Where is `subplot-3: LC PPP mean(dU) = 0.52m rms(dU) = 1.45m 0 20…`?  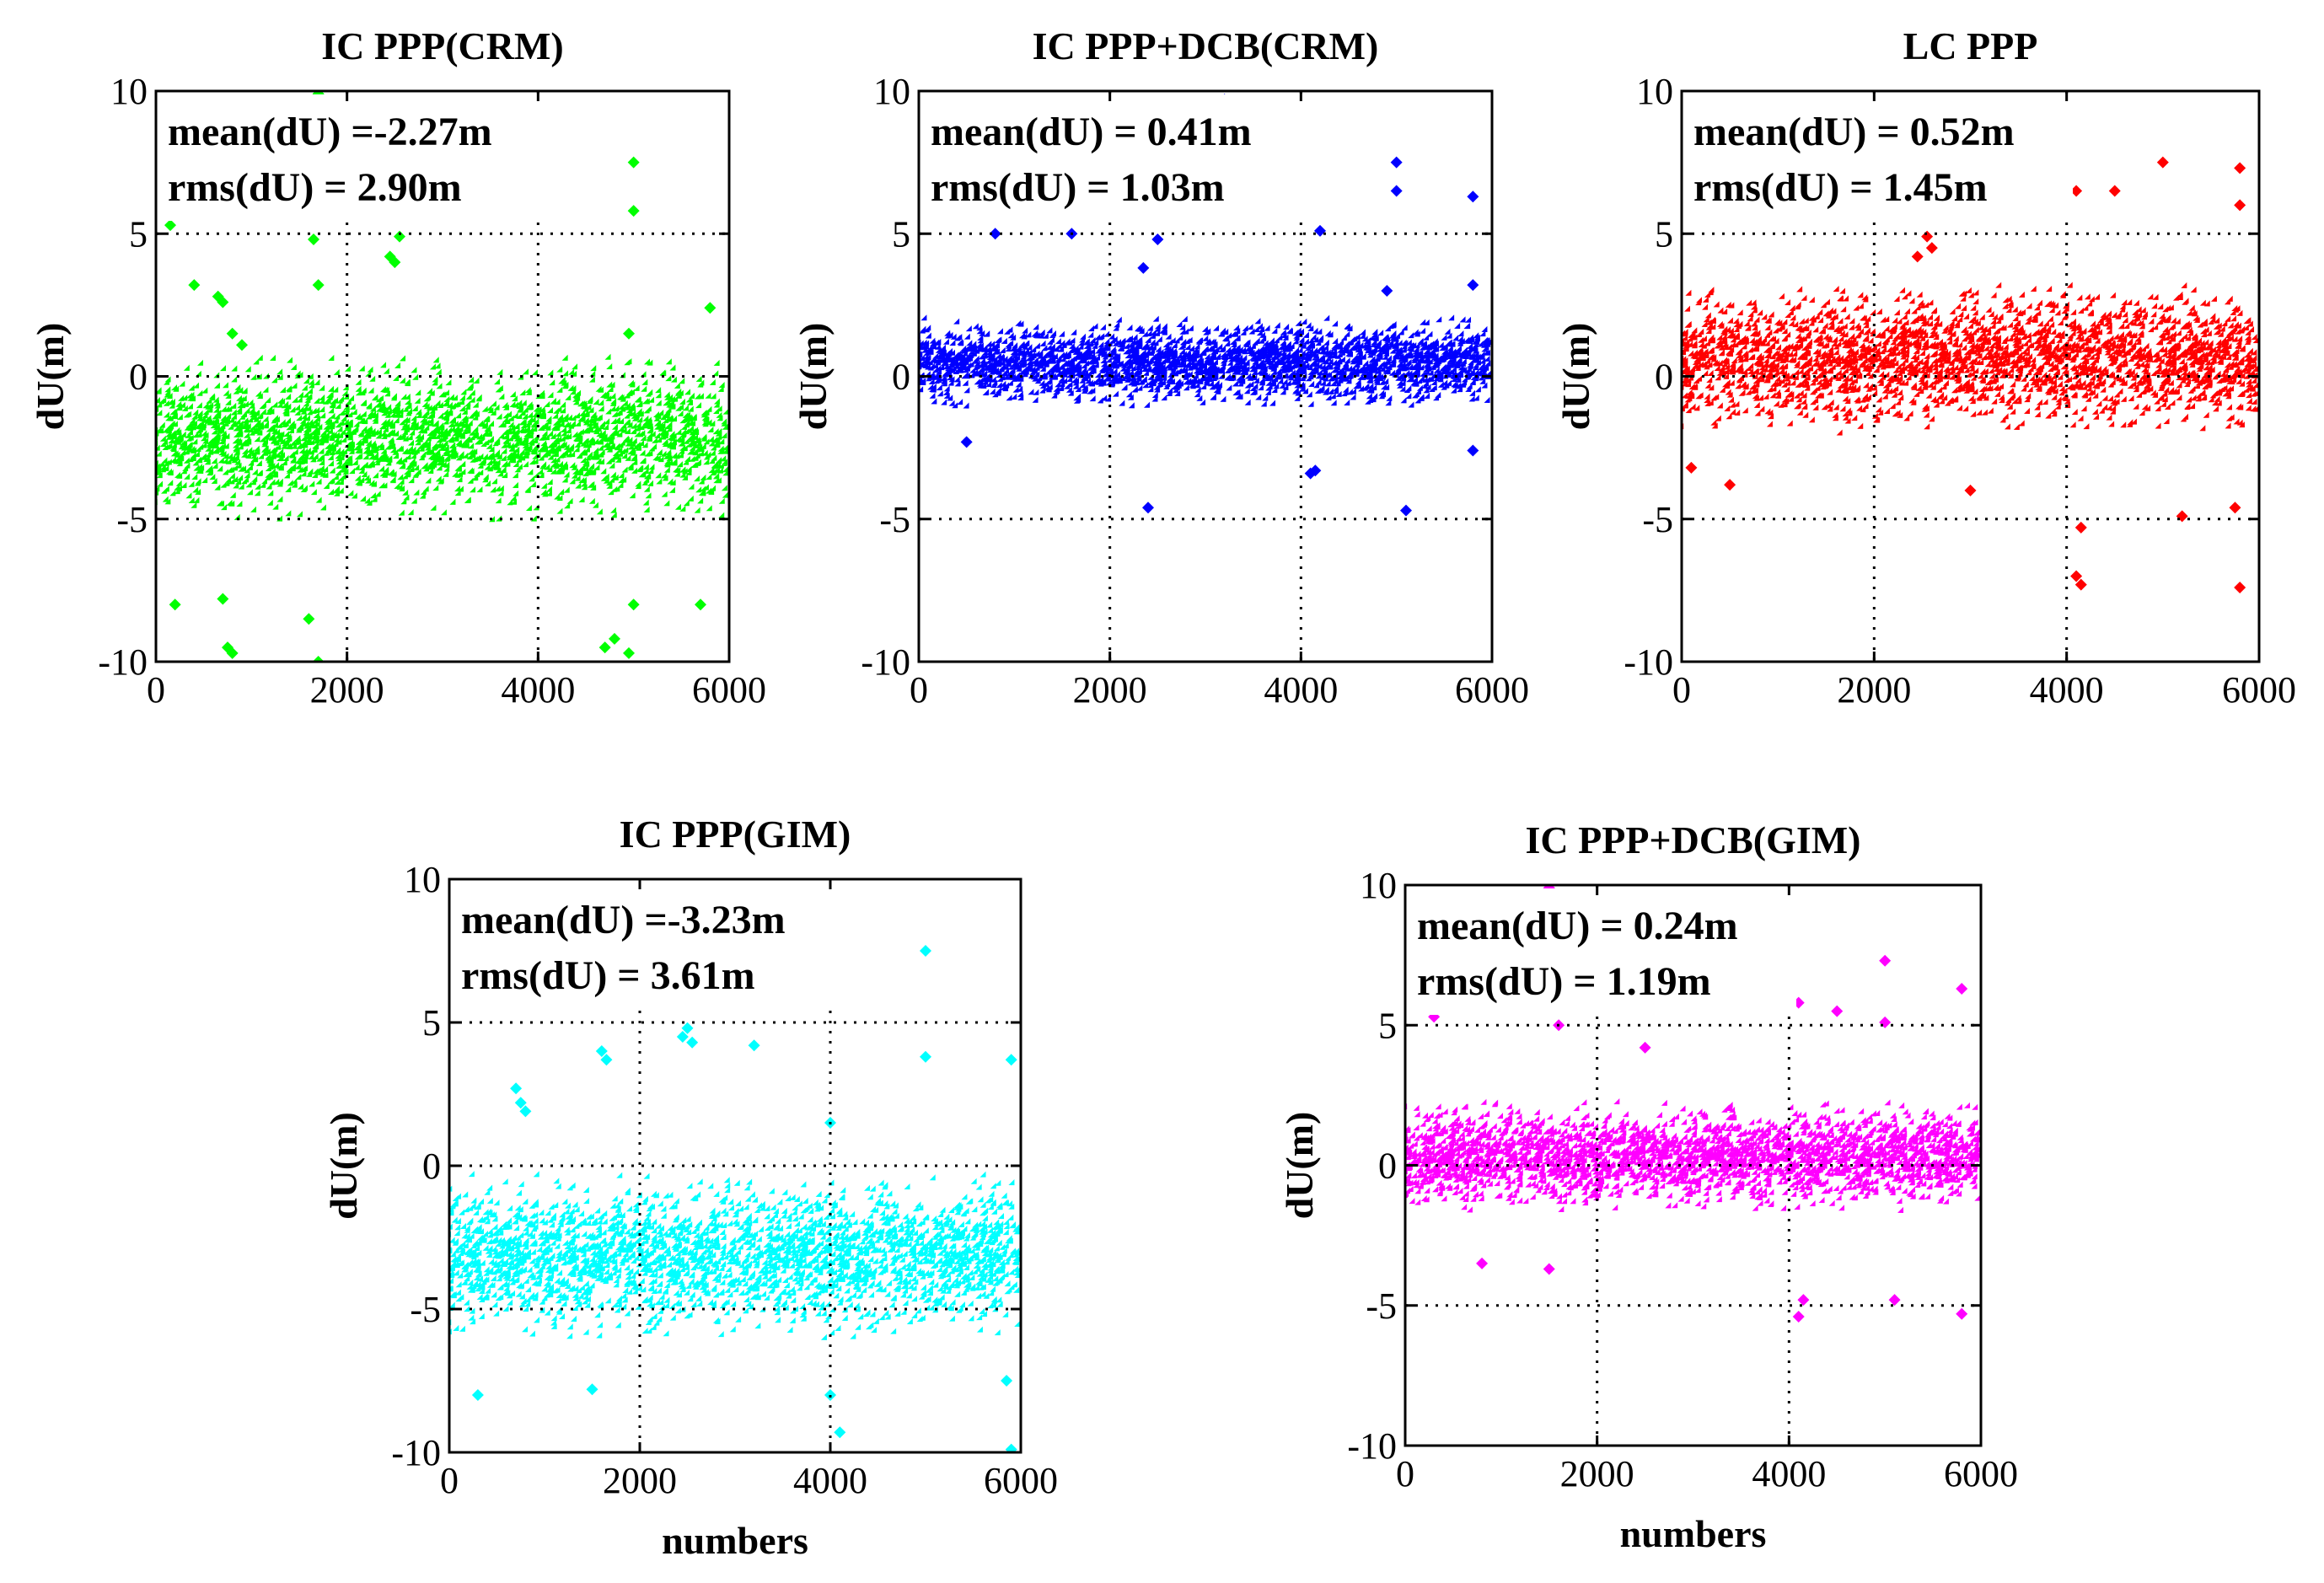
subplot-3: LC PPP mean(dU) = 0.52m rms(dU) = 1.45m 0 20… is located at coordinates (1925, 368).